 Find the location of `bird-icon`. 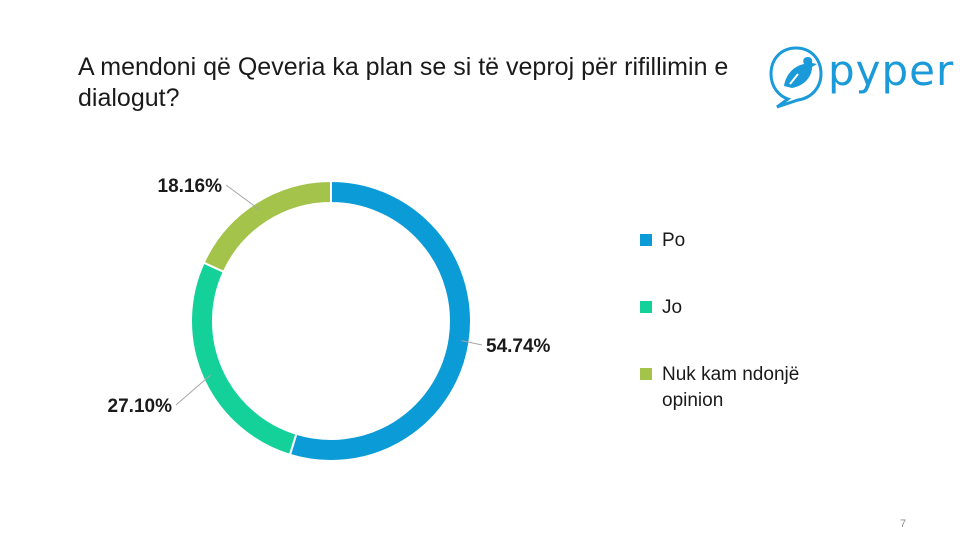

bird-icon is located at coordinates (796, 77).